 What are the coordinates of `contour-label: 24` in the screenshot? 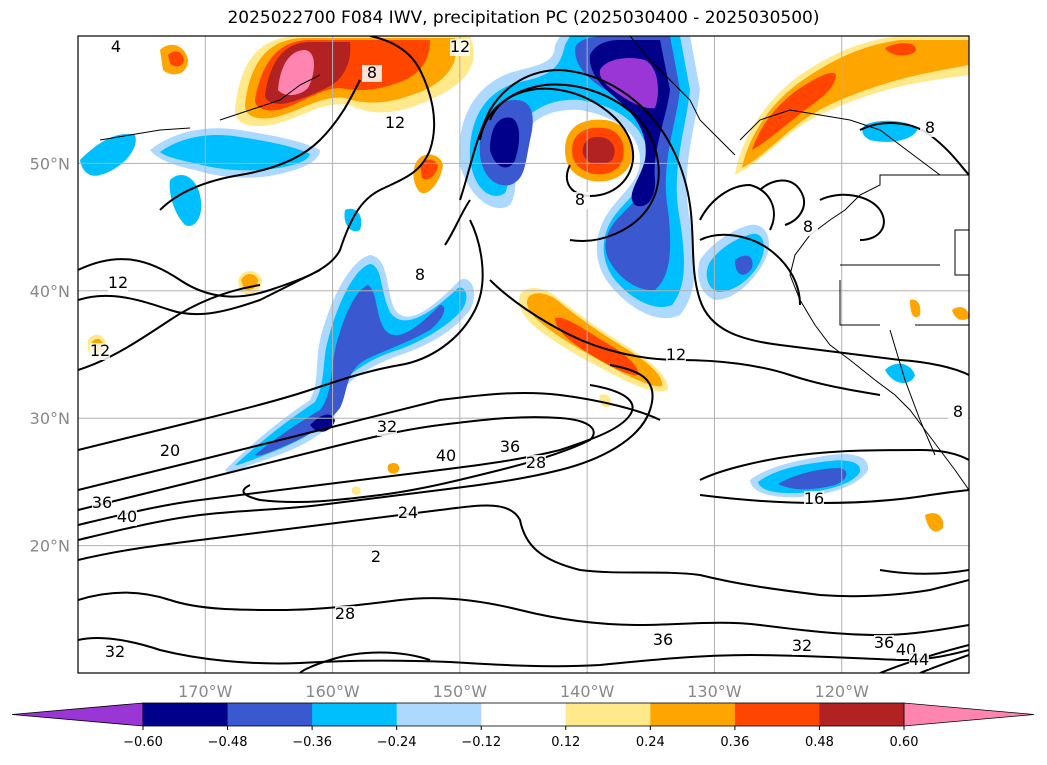 It's located at (408, 512).